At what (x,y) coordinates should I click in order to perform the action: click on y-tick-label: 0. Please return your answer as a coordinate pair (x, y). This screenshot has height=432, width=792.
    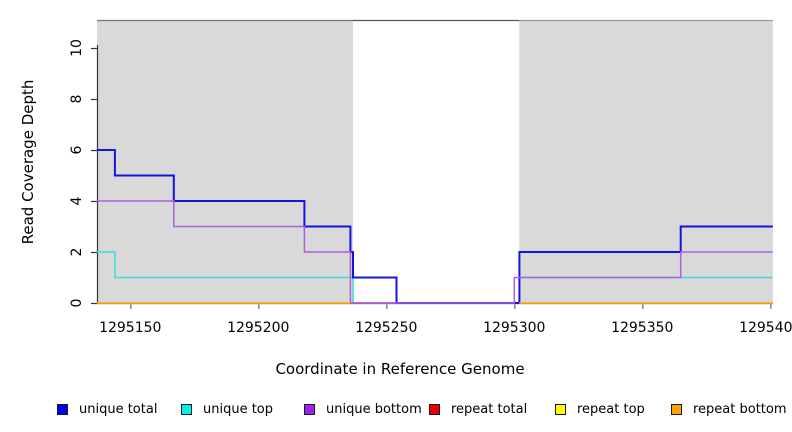
    Looking at the image, I should click on (77, 303).